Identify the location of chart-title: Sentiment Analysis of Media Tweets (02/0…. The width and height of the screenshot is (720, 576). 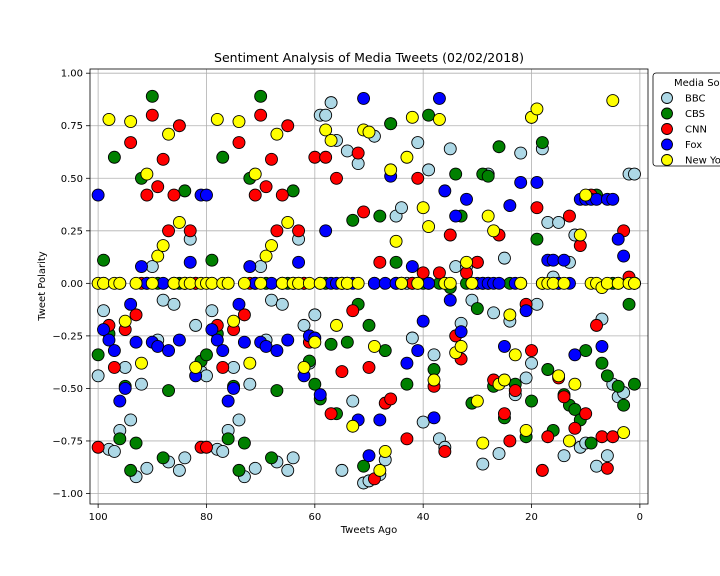
(369, 57).